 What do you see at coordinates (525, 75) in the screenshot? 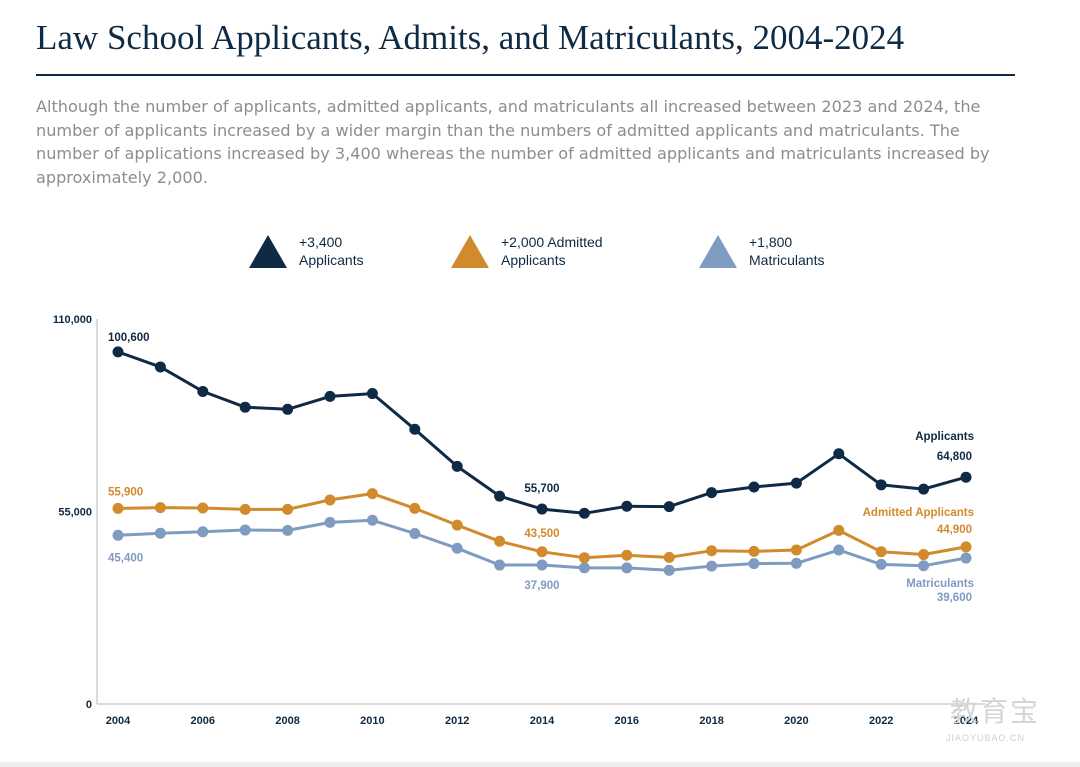
I see `title-divider` at bounding box center [525, 75].